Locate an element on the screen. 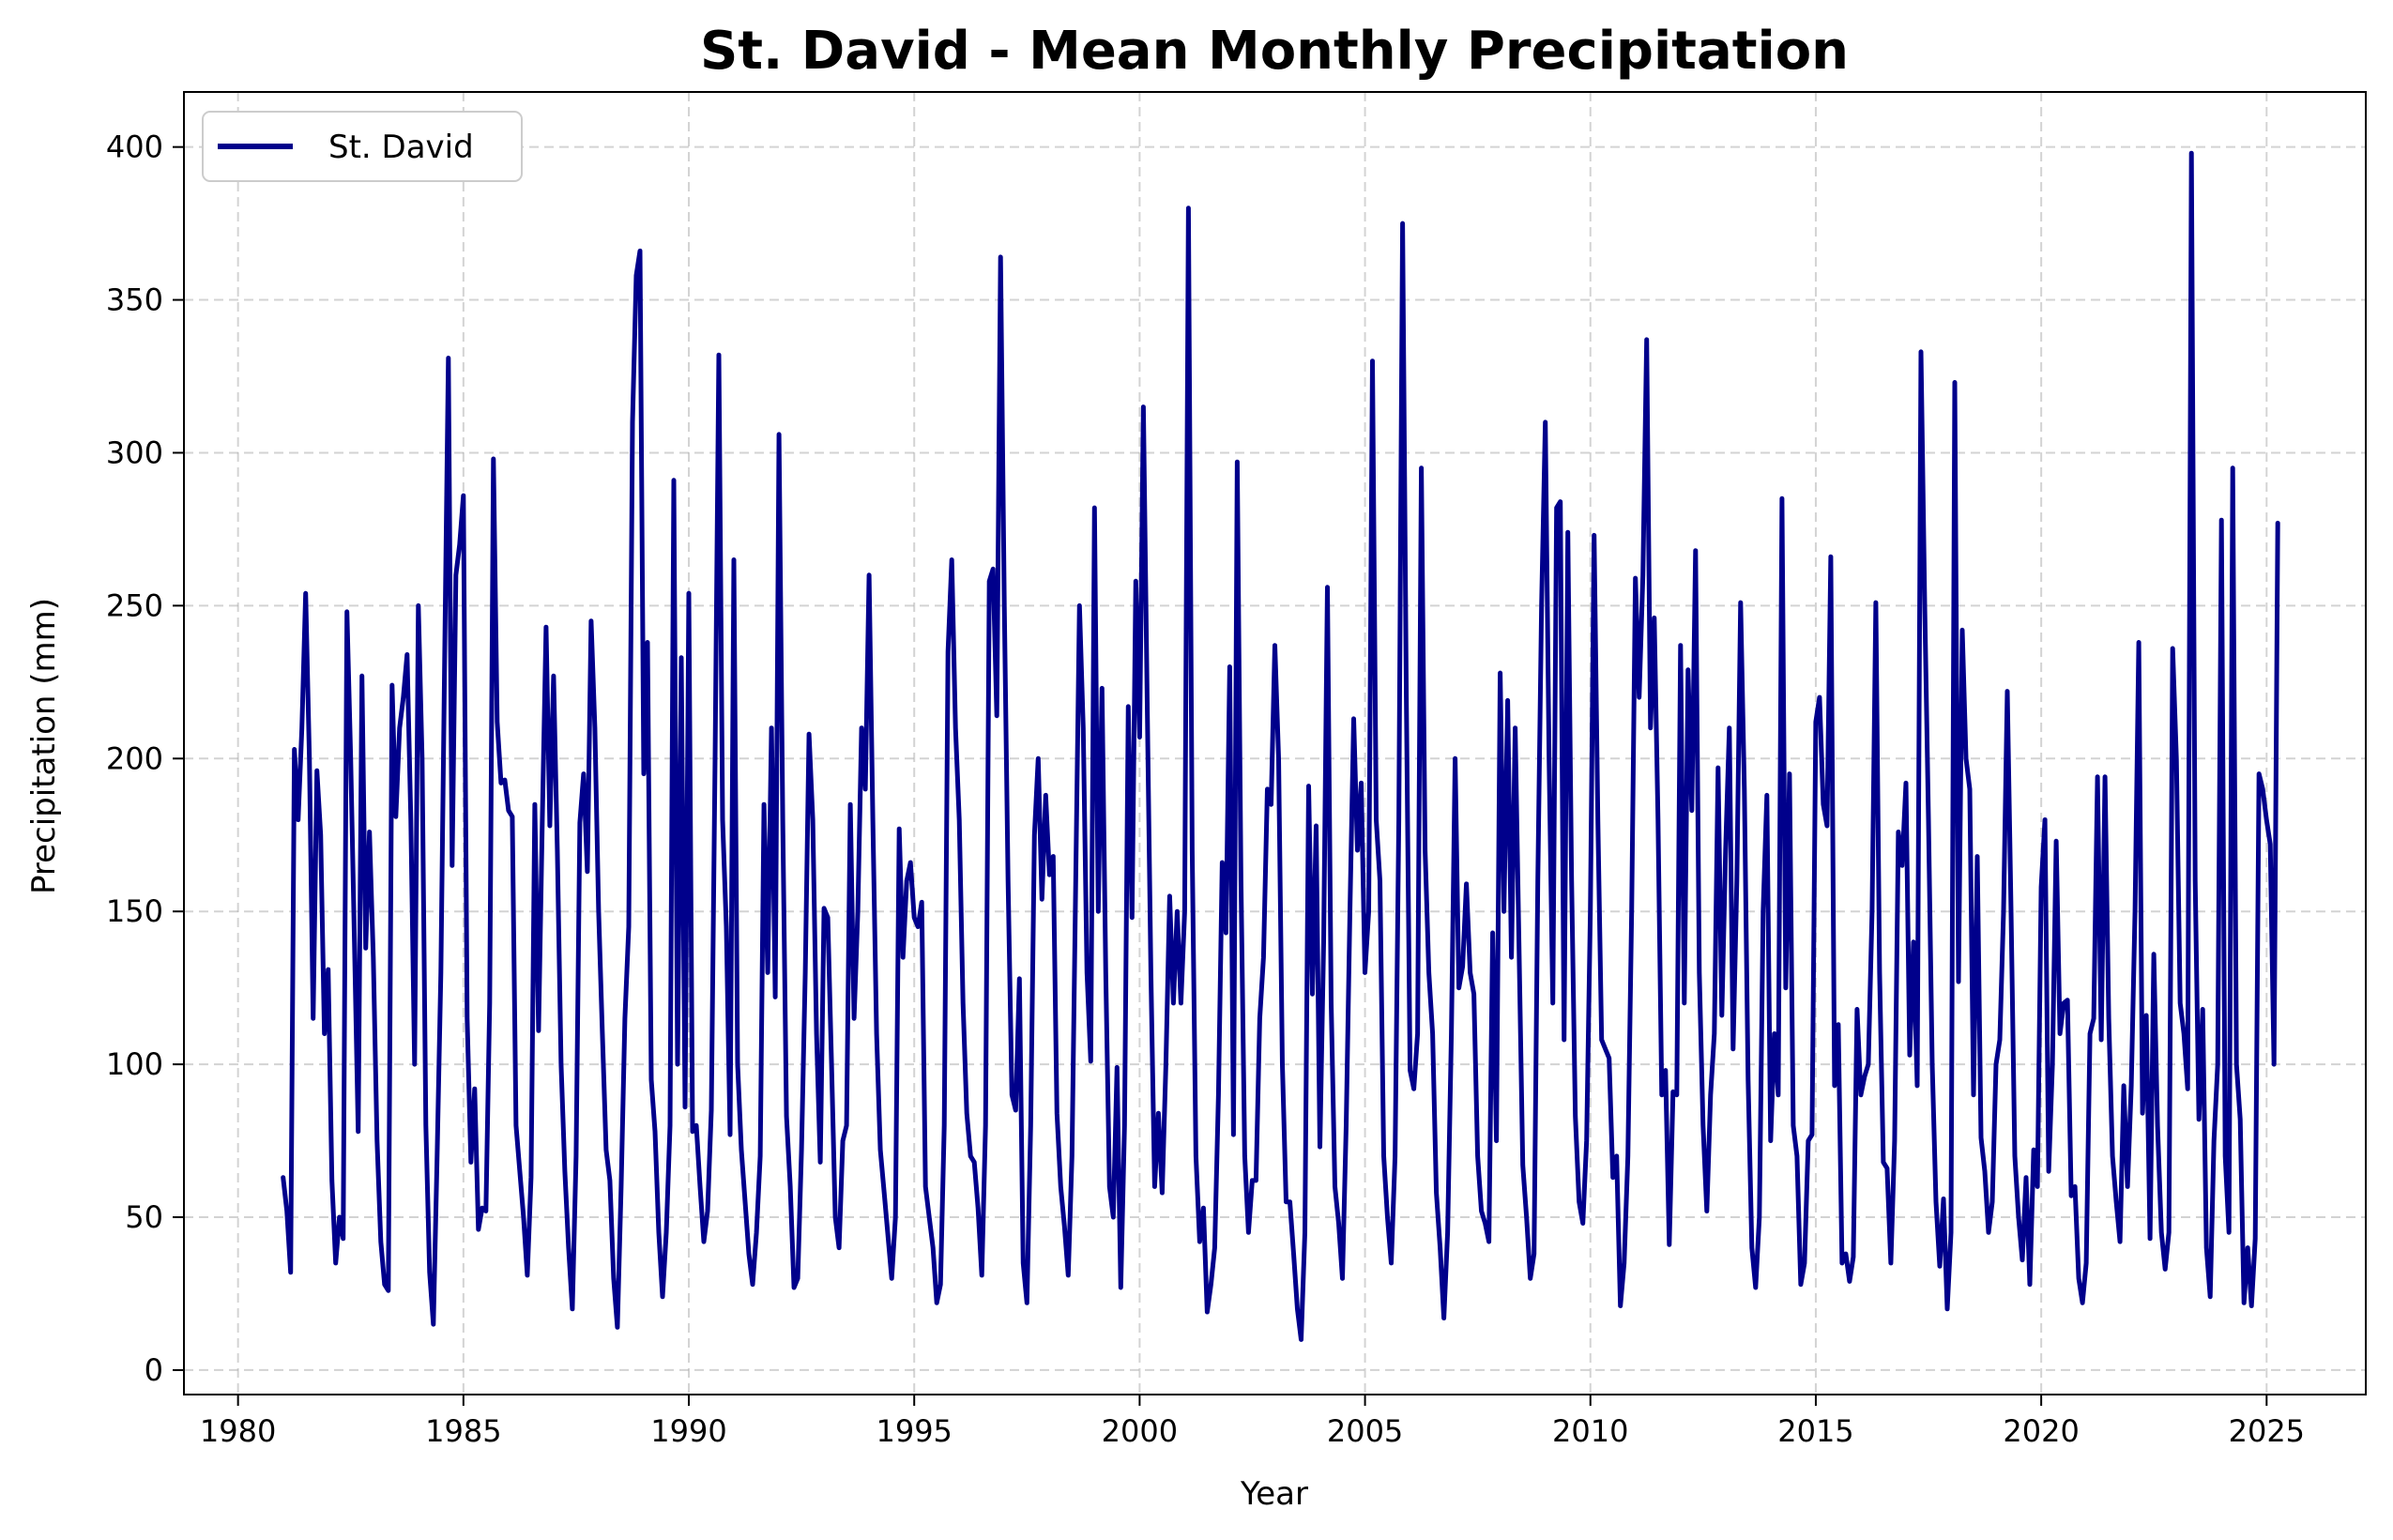  y-tick-label: 200 is located at coordinates (134, 758).